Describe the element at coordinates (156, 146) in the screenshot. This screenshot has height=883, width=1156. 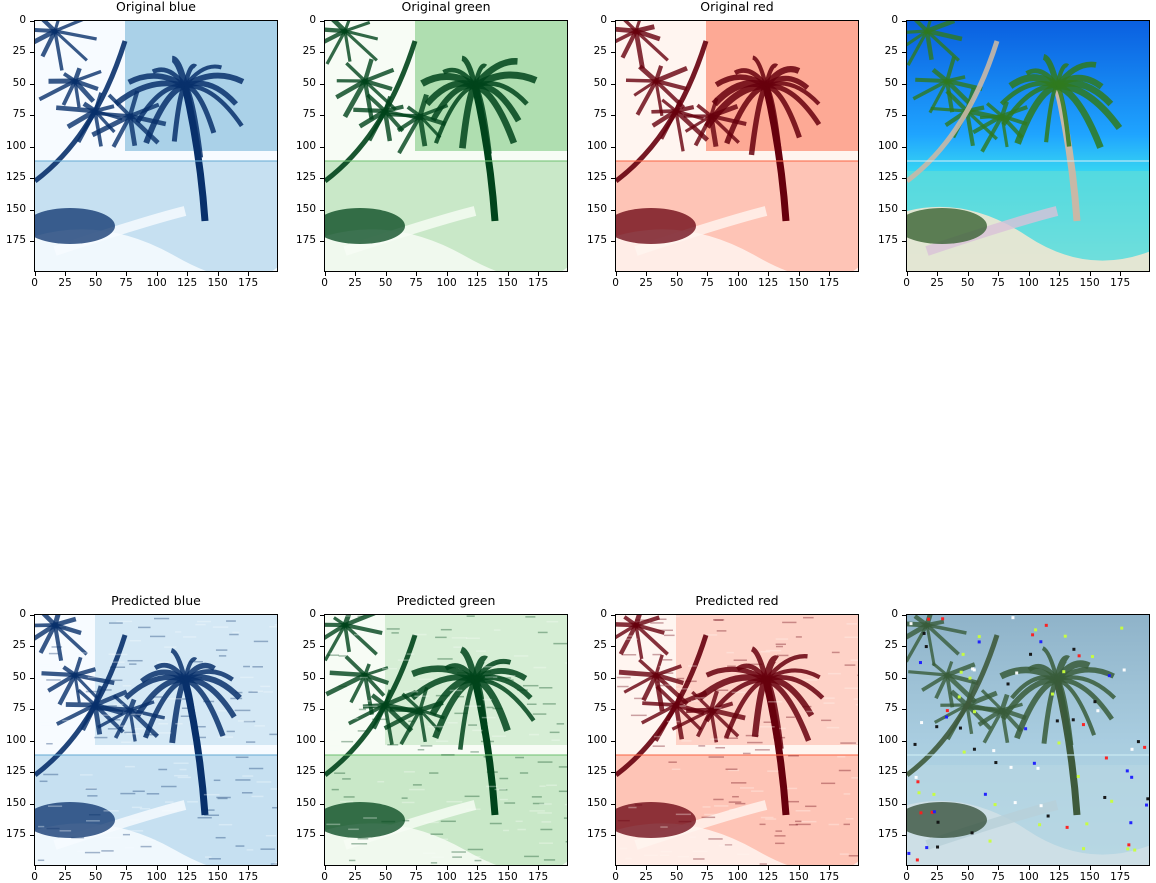
I see `image-orig-blue` at that location.